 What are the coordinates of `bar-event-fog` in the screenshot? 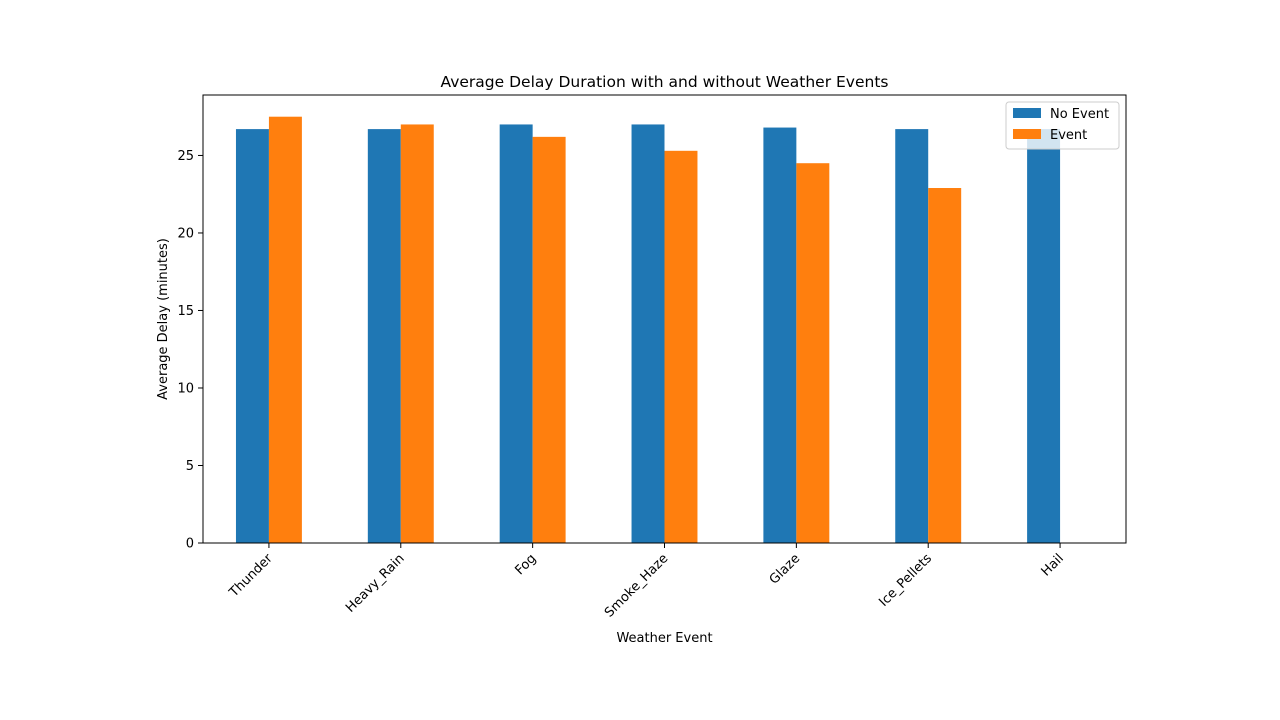 It's located at (549, 339).